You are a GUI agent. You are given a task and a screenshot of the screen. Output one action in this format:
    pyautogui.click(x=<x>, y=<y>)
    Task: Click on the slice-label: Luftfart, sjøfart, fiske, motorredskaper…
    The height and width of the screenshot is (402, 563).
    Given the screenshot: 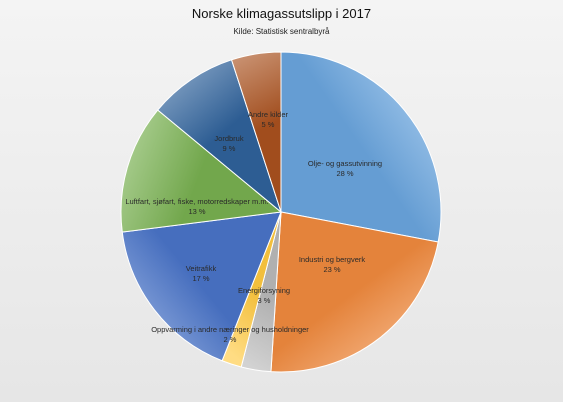 What is the action you would take?
    pyautogui.click(x=196, y=206)
    